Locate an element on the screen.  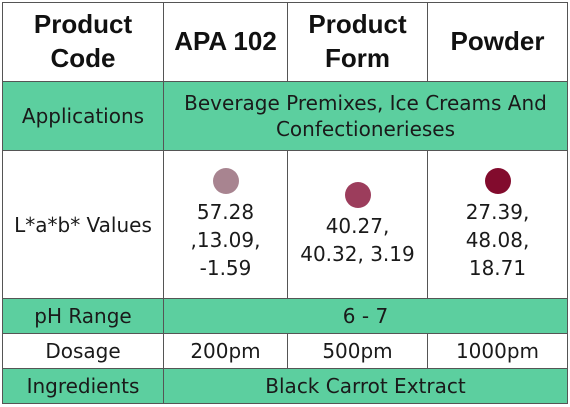
lab-value-line: -1.59 is located at coordinates (225, 267).